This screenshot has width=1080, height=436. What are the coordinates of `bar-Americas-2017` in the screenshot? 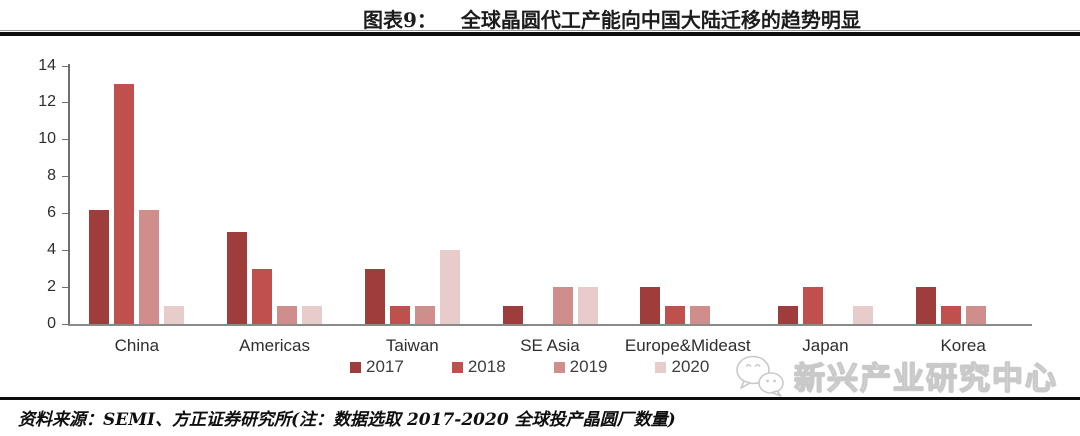 It's located at (237, 277).